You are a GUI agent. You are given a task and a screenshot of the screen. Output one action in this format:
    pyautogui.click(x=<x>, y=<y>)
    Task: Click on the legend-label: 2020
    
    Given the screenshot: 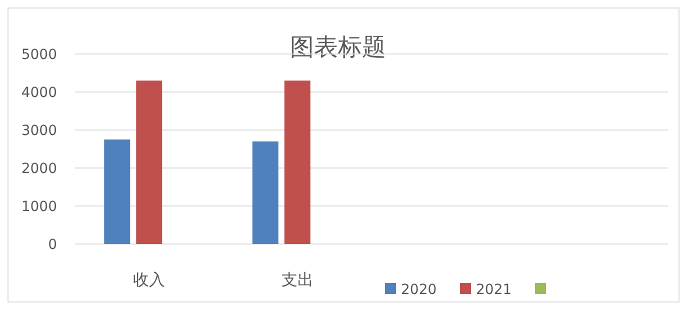 What is the action you would take?
    pyautogui.click(x=419, y=290)
    